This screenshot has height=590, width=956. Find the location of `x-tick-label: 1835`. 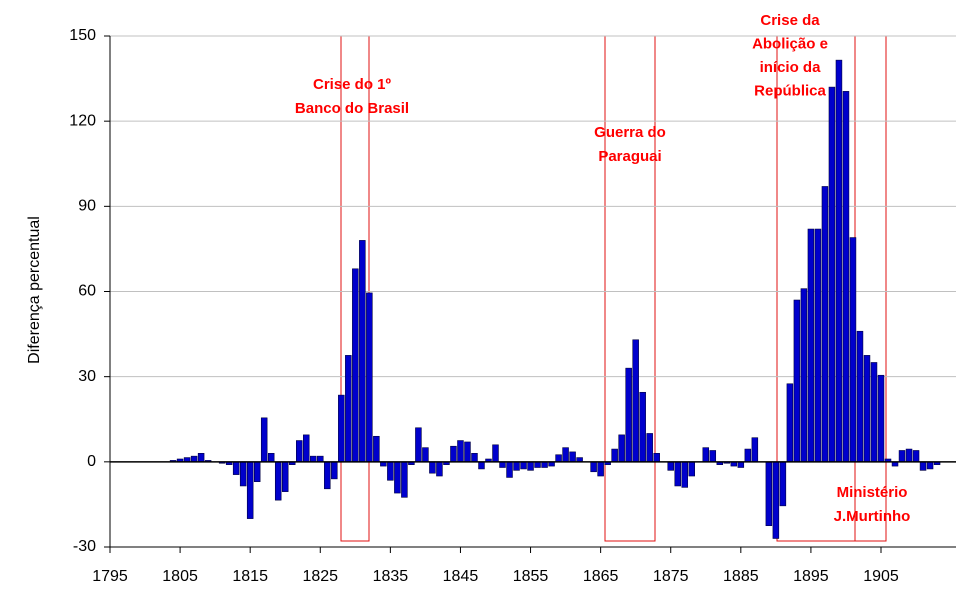

x-tick-label: 1835 is located at coordinates (391, 576).